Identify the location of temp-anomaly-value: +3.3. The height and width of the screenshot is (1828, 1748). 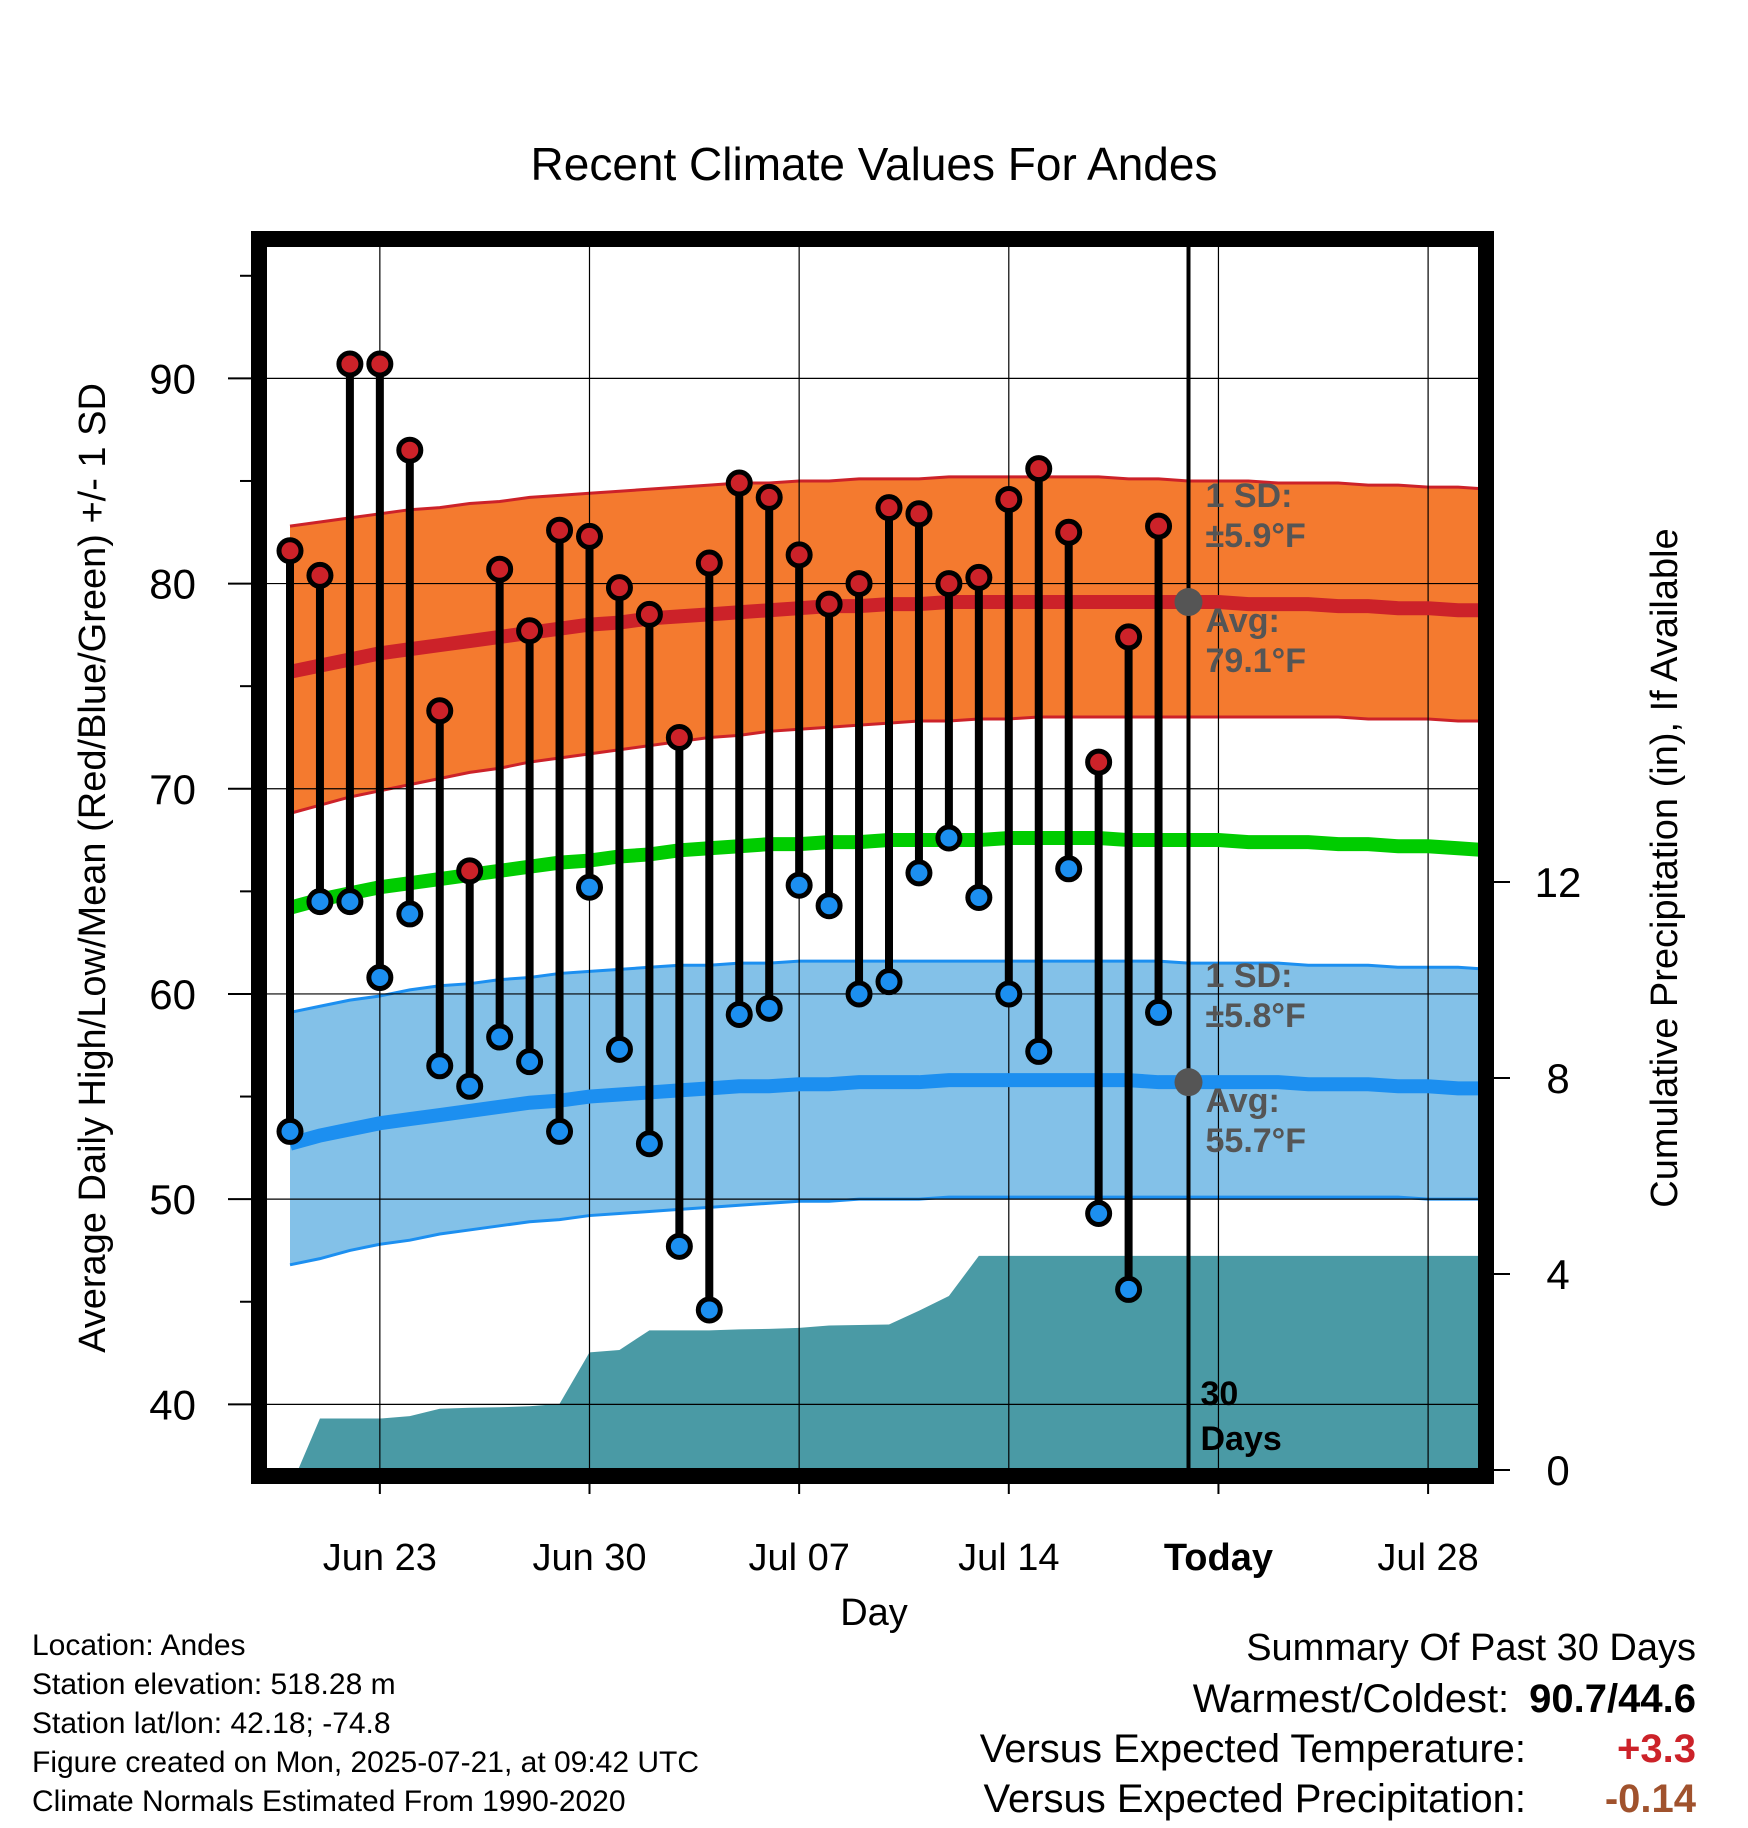
(1656, 1749).